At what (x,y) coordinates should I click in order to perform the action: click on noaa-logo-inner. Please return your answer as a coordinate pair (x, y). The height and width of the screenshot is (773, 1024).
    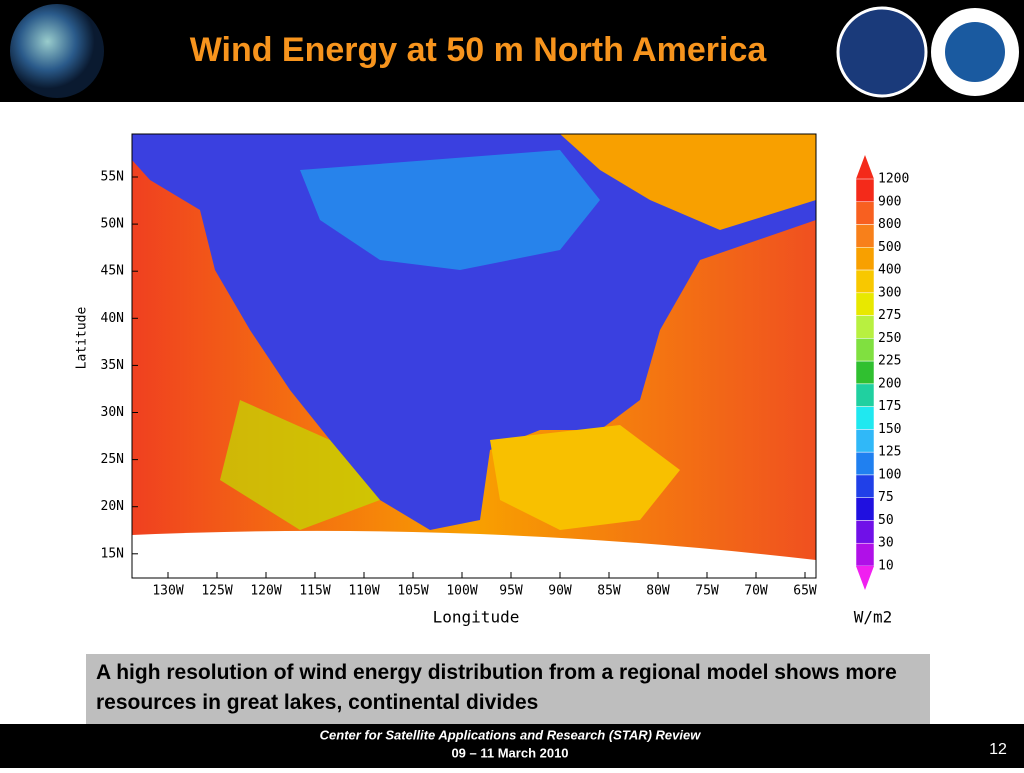
    Looking at the image, I should click on (975, 52).